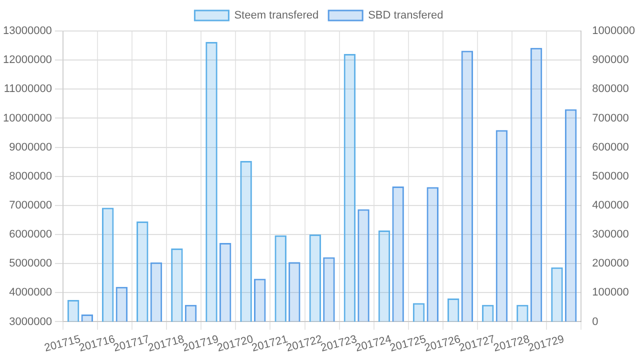 The width and height of the screenshot is (640, 360). Describe the element at coordinates (28, 89) in the screenshot. I see `y-tick-label: 11000000` at that location.